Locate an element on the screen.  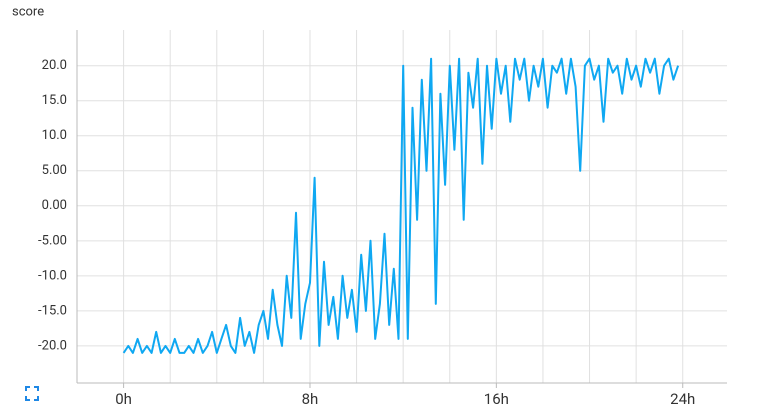
y-tick-label: -20.0 is located at coordinates (52, 345).